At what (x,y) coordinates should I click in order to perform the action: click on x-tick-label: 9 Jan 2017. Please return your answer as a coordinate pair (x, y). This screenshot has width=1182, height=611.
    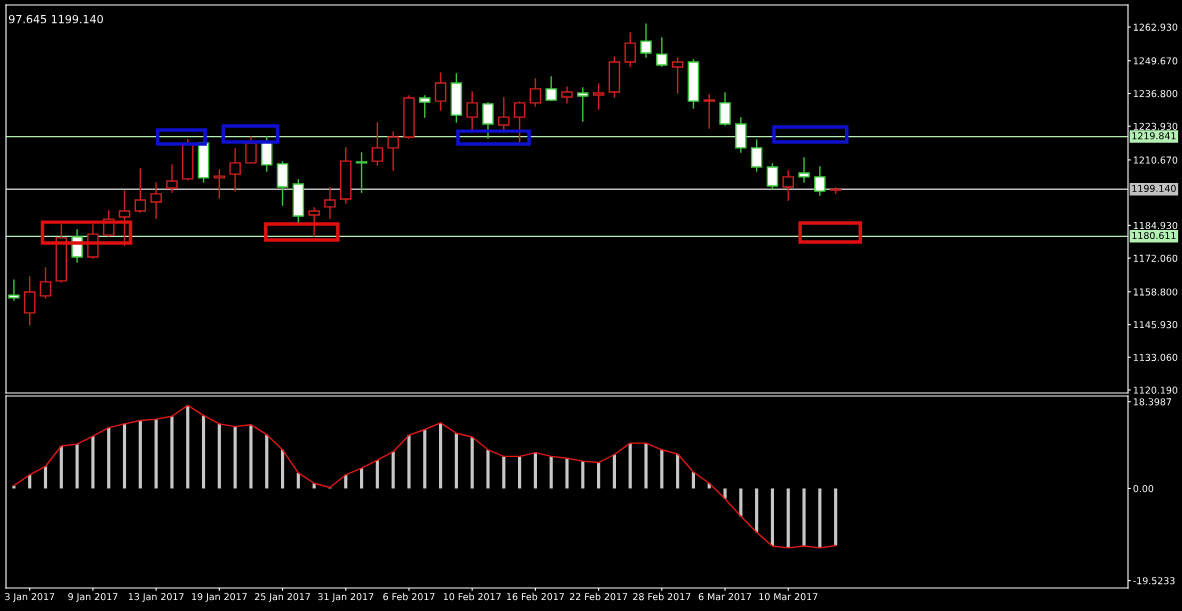
    Looking at the image, I should click on (93, 597).